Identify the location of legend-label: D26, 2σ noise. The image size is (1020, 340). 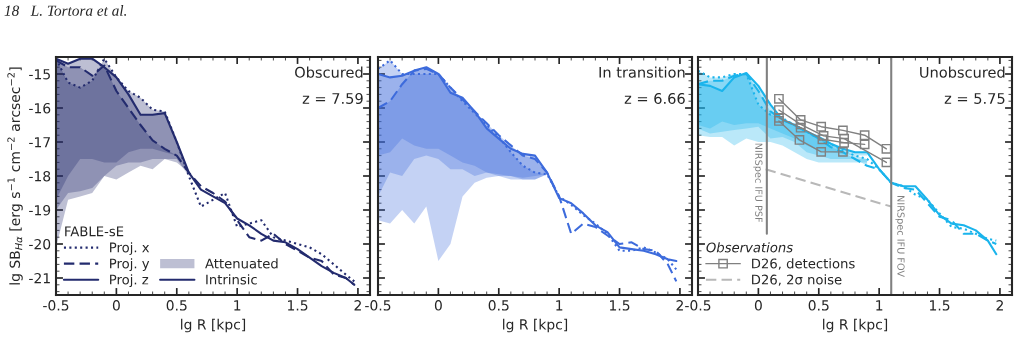
(797, 280).